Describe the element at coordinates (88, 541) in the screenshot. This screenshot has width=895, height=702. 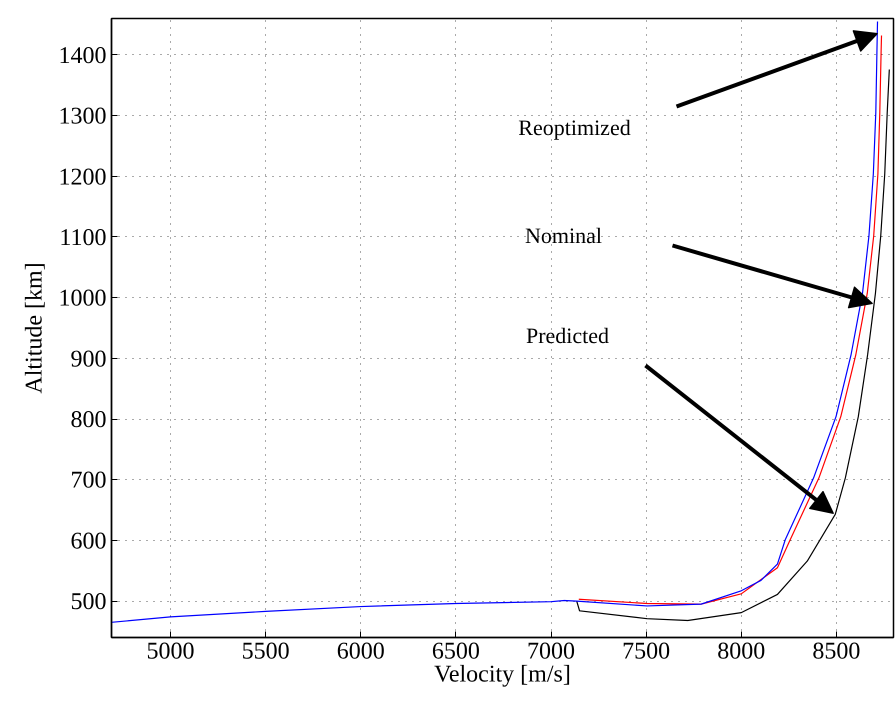
I see `y-tick-label: 600` at that location.